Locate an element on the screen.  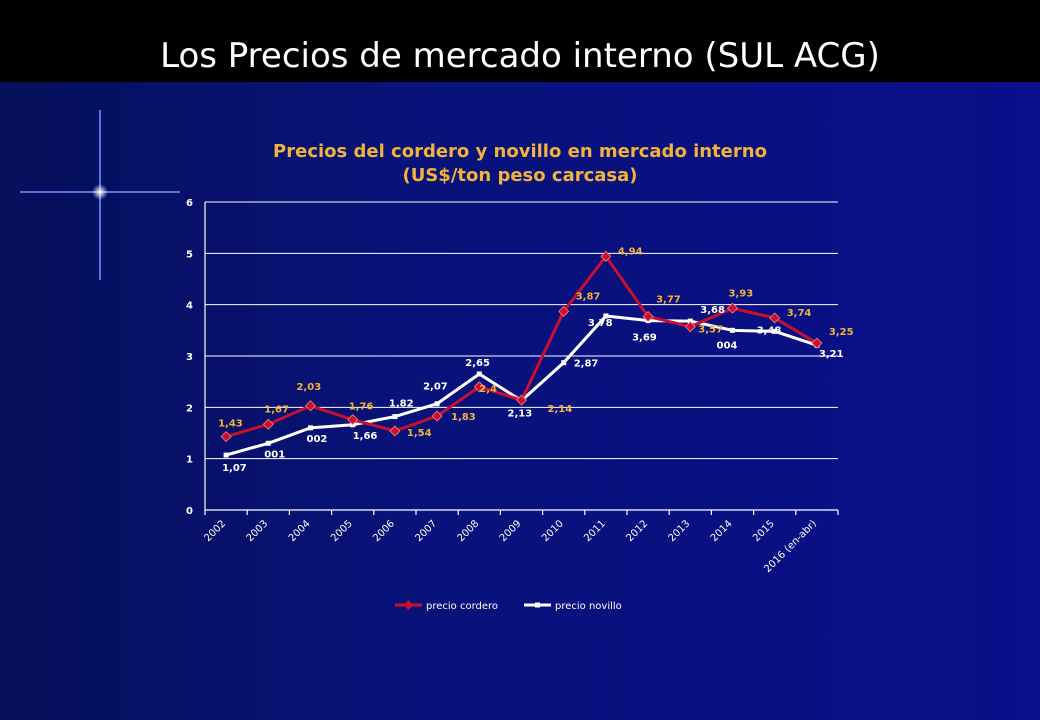
legend: precio cordero precio novillo is located at coordinates (508, 606).